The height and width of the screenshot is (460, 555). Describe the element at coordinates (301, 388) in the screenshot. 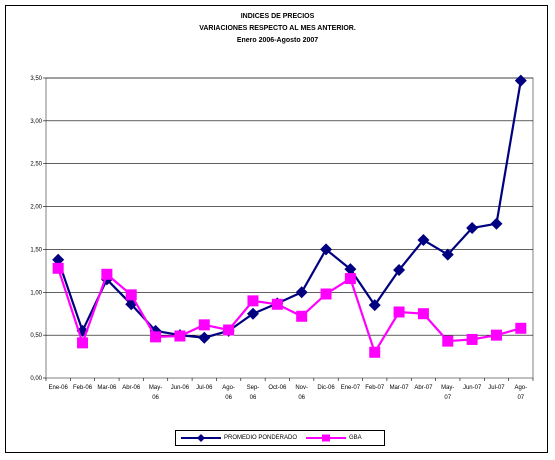

I see `x-tick-label: Nov-` at that location.